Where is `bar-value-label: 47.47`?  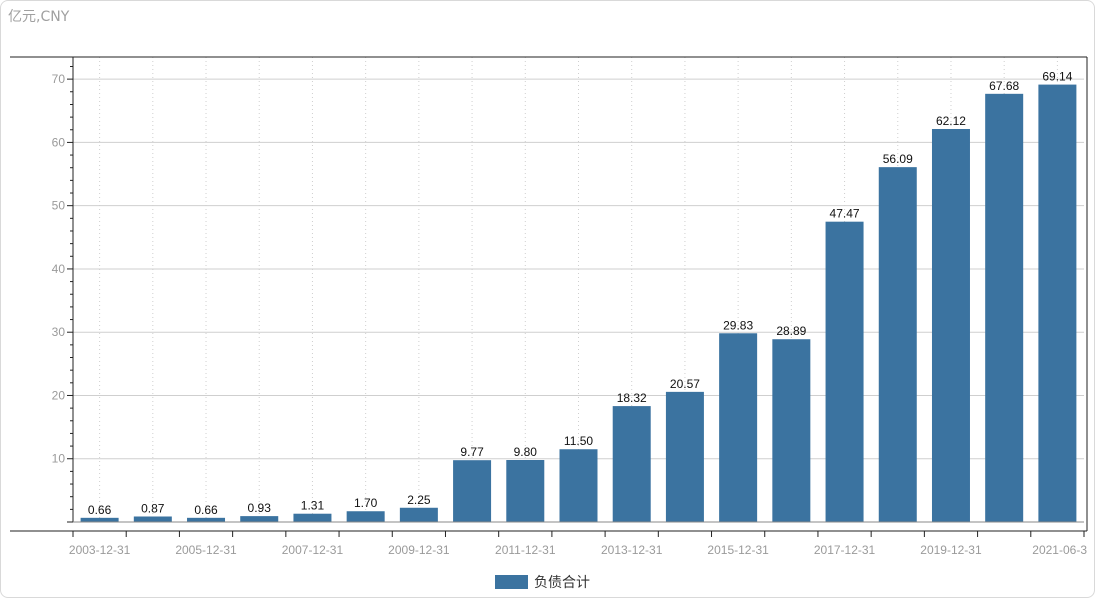
bar-value-label: 47.47 is located at coordinates (845, 214).